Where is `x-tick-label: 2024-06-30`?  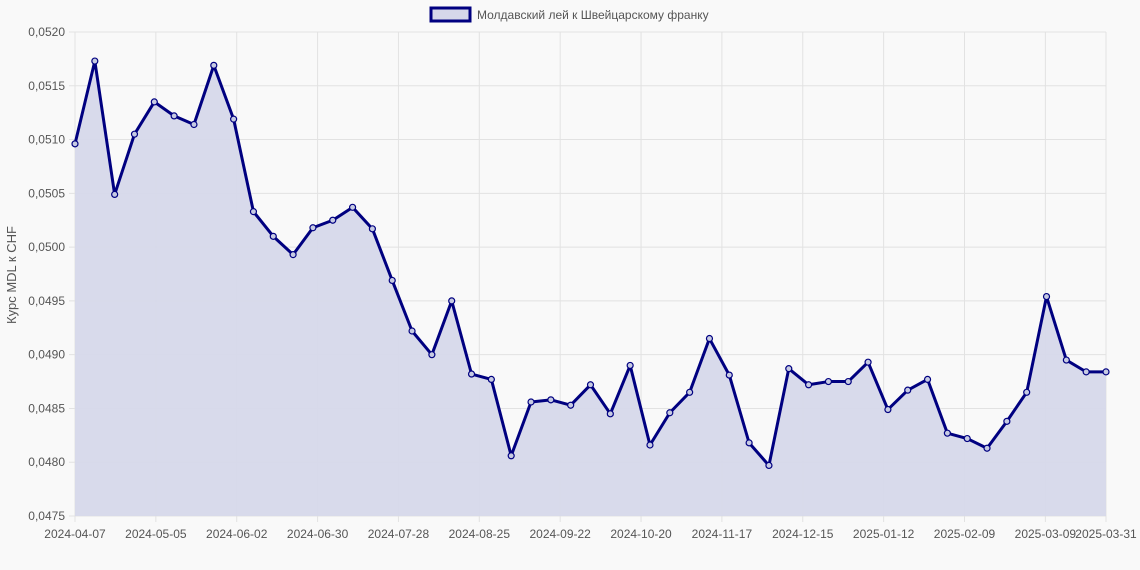 x-tick-label: 2024-06-30 is located at coordinates (318, 534).